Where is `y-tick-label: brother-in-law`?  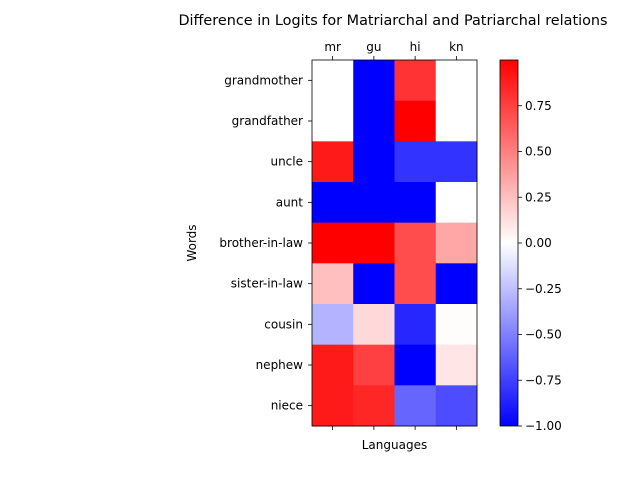
y-tick-label: brother-in-law is located at coordinates (261, 243).